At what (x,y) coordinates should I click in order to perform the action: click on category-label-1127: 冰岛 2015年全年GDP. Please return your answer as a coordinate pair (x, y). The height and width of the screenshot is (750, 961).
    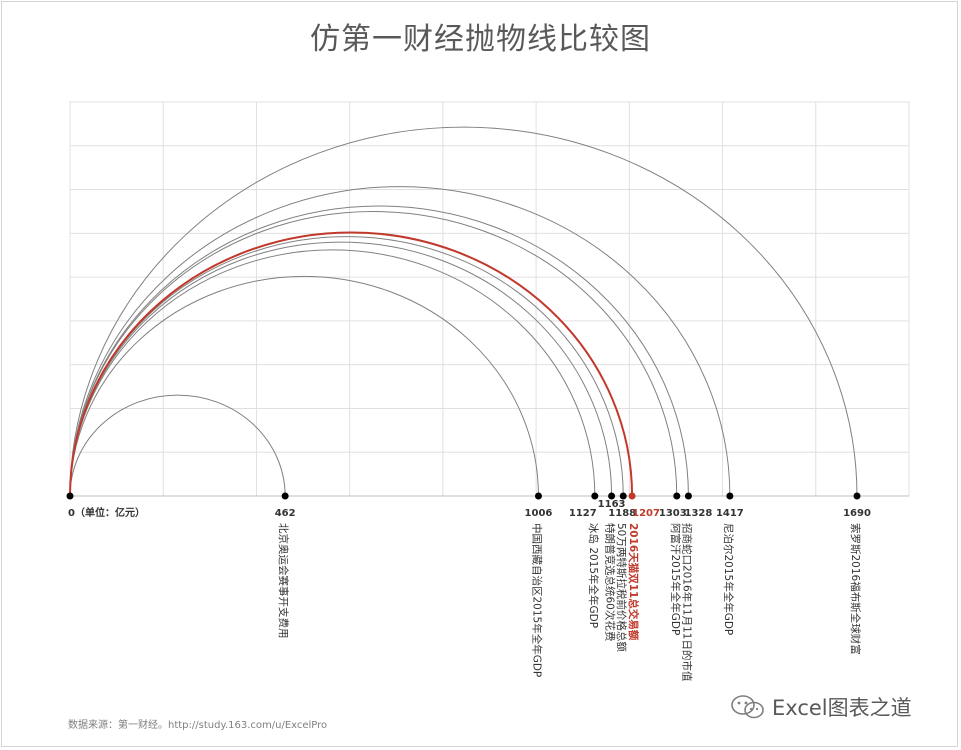
    Looking at the image, I should click on (593, 575).